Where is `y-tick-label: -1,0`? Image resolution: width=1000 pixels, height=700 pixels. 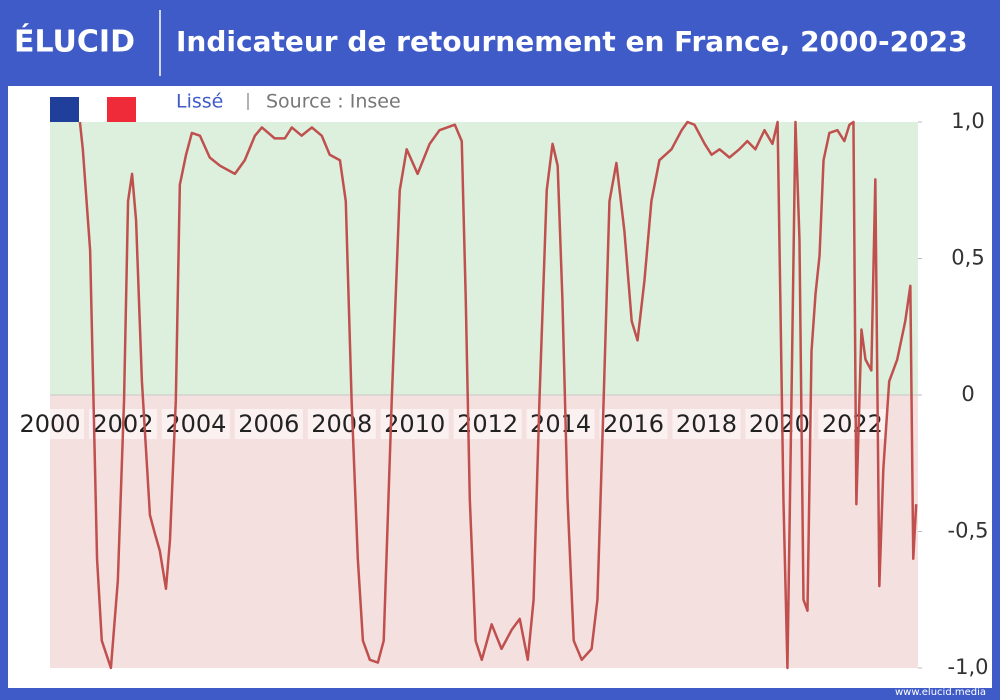 y-tick-label: -1,0 is located at coordinates (968, 667).